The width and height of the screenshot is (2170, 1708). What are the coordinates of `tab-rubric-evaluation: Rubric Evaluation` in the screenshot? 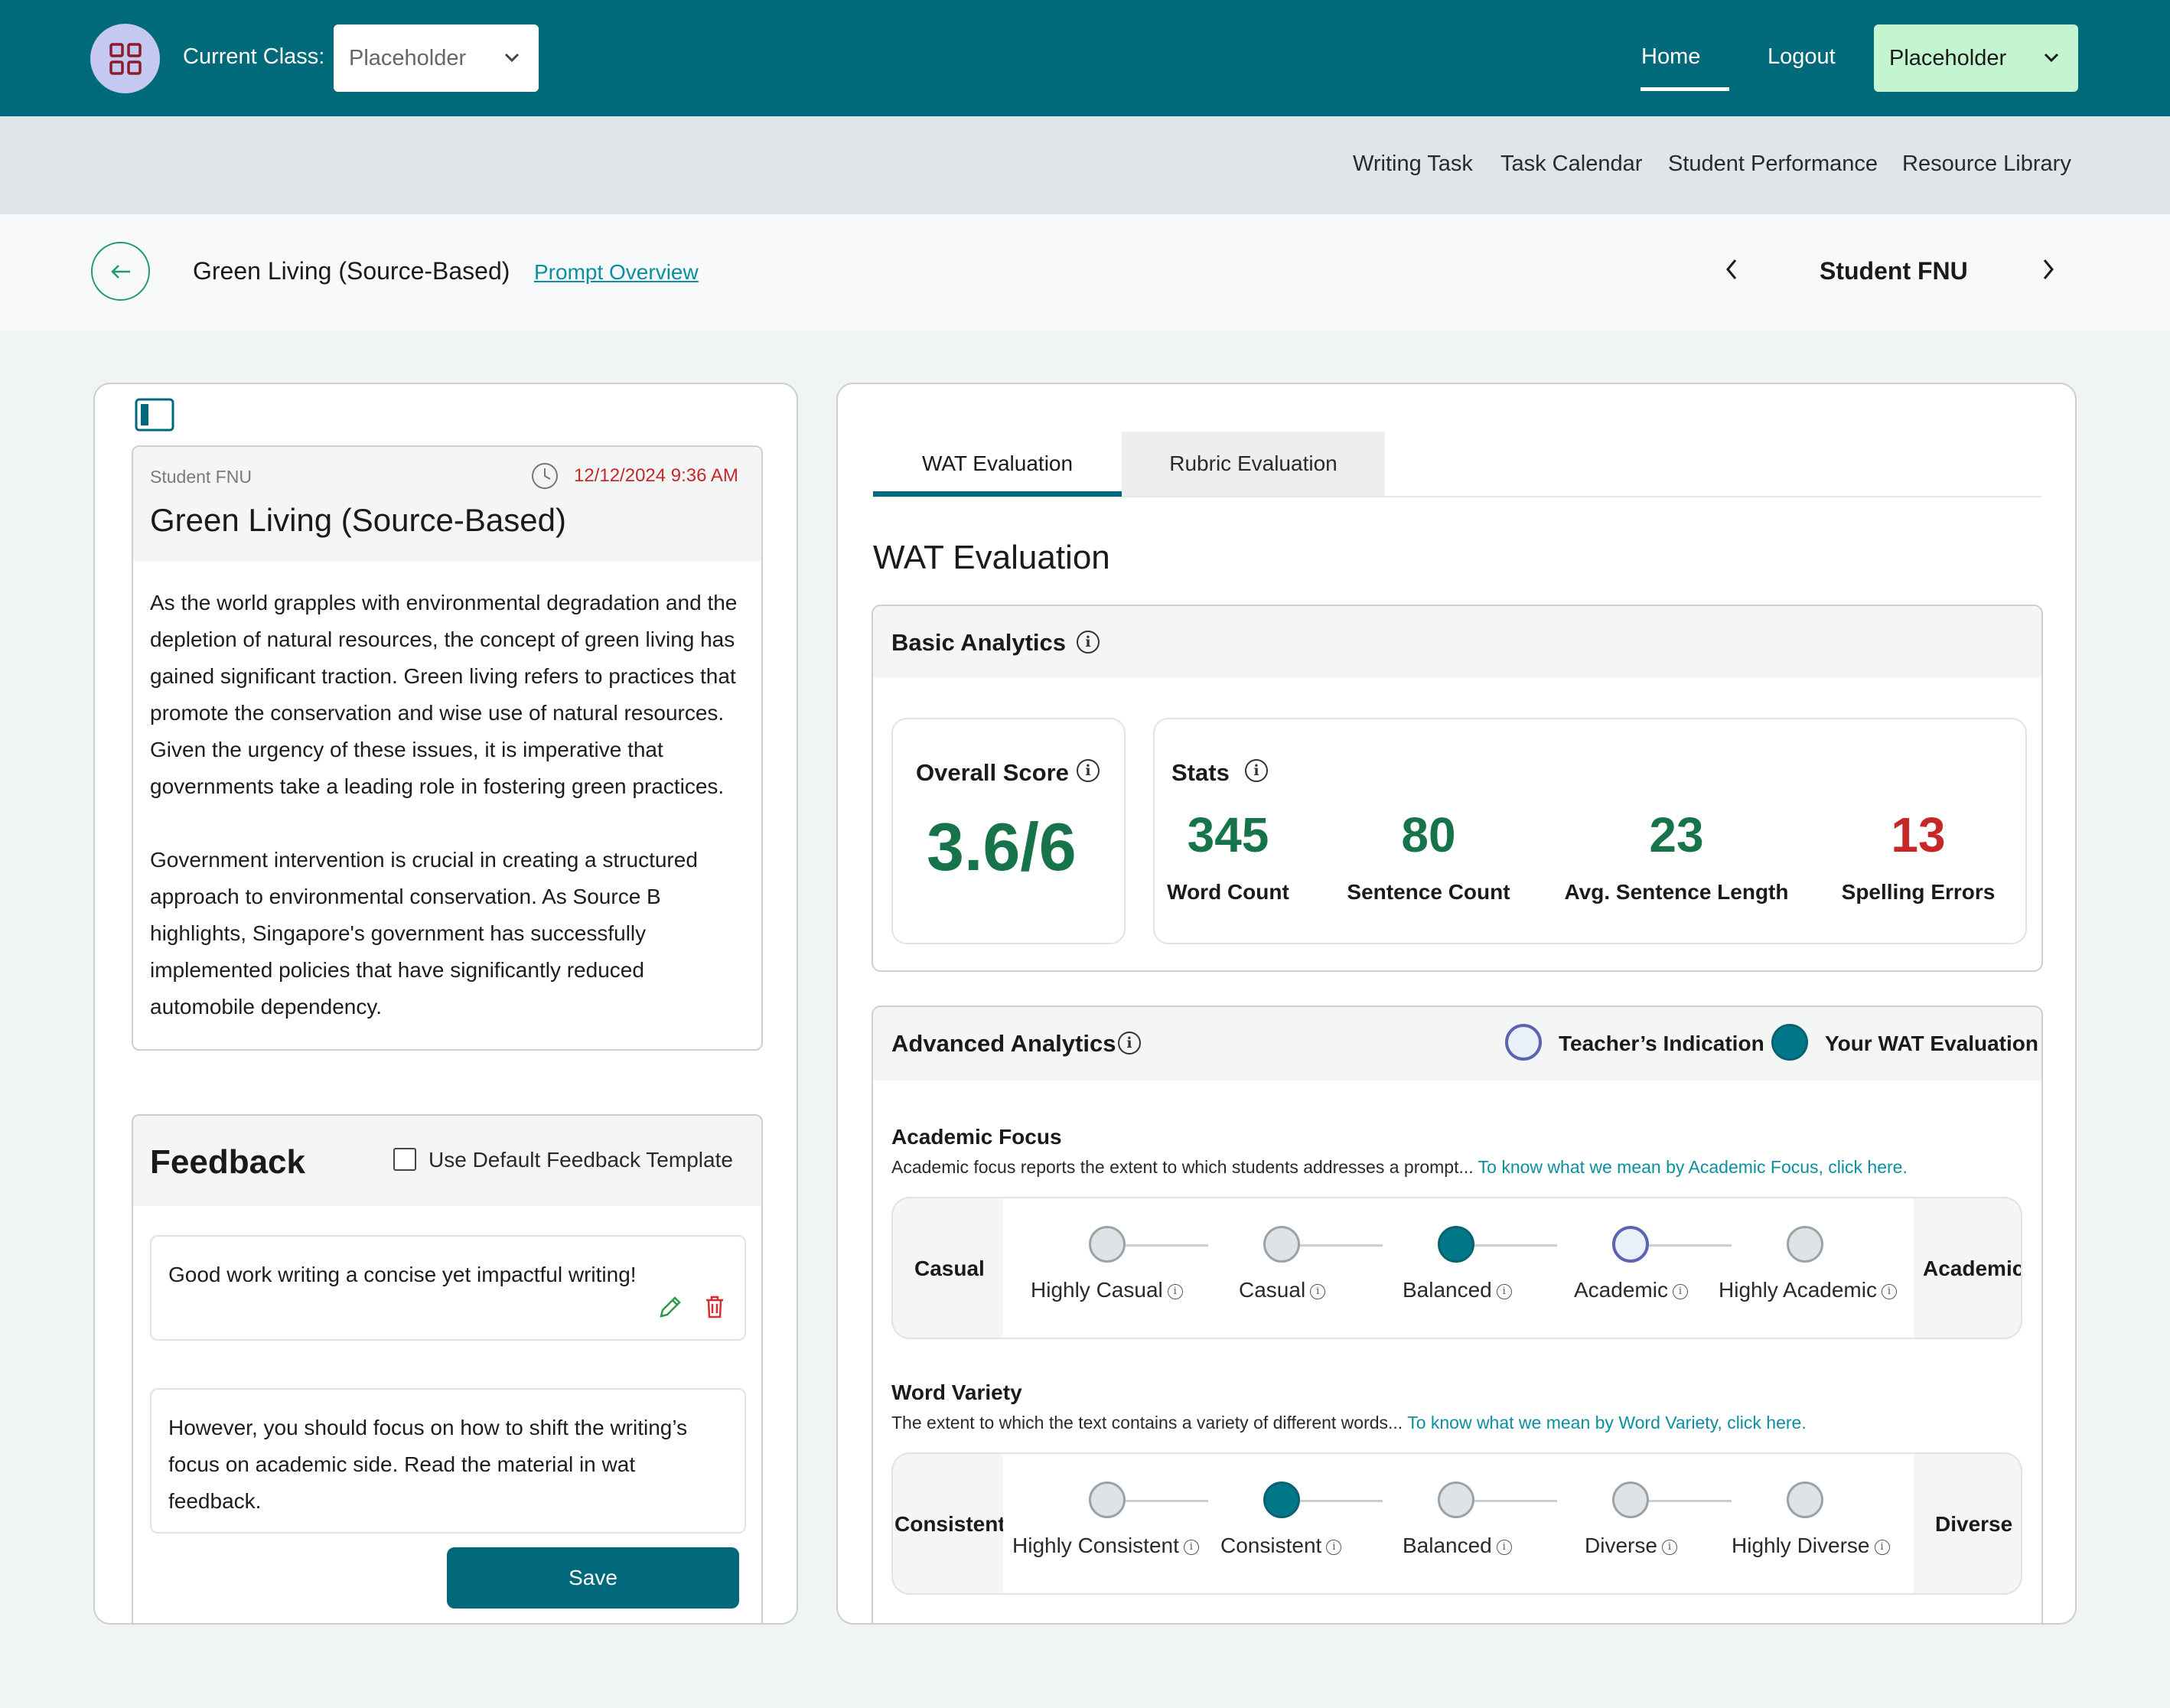 It's located at (1253, 464).